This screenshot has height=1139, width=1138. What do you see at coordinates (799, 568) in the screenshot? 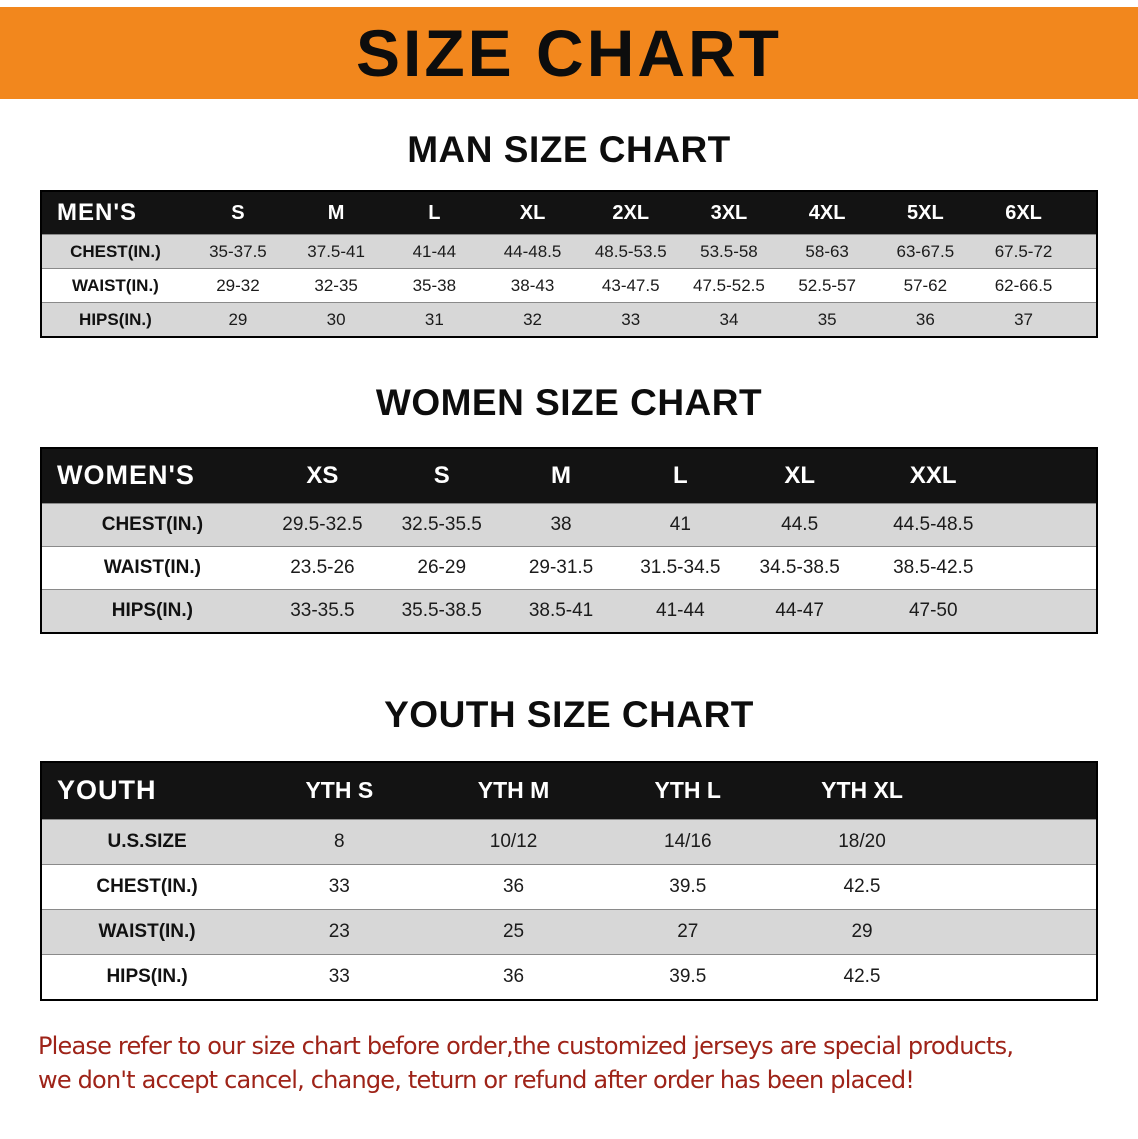
I see `size-cell: 34.5-38.5` at bounding box center [799, 568].